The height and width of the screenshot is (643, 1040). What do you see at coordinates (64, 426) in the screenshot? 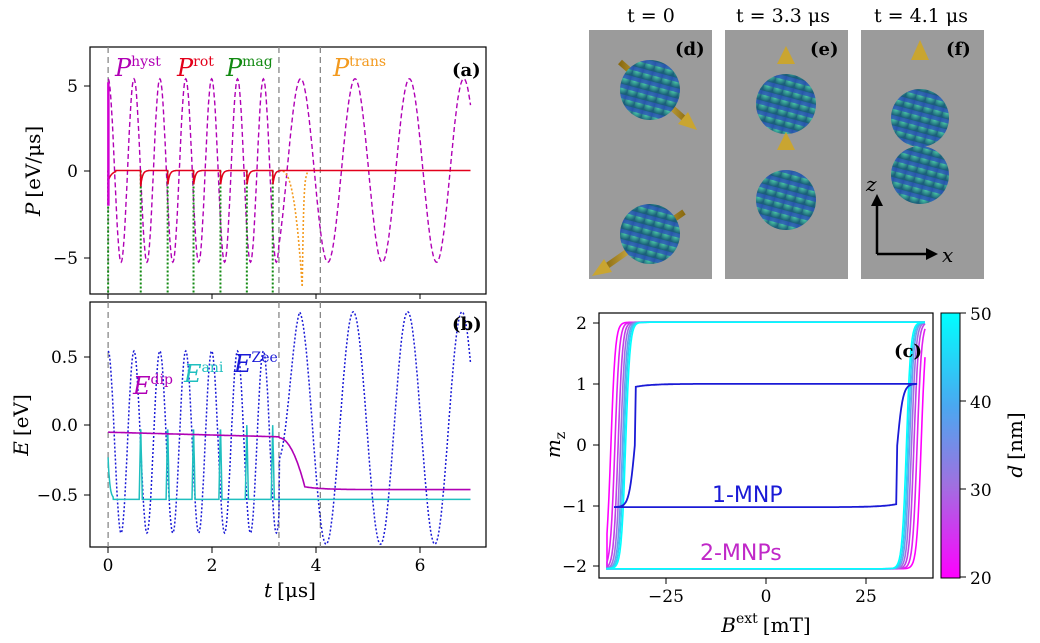
I see `b-ytick-00: 0.0` at bounding box center [64, 426].